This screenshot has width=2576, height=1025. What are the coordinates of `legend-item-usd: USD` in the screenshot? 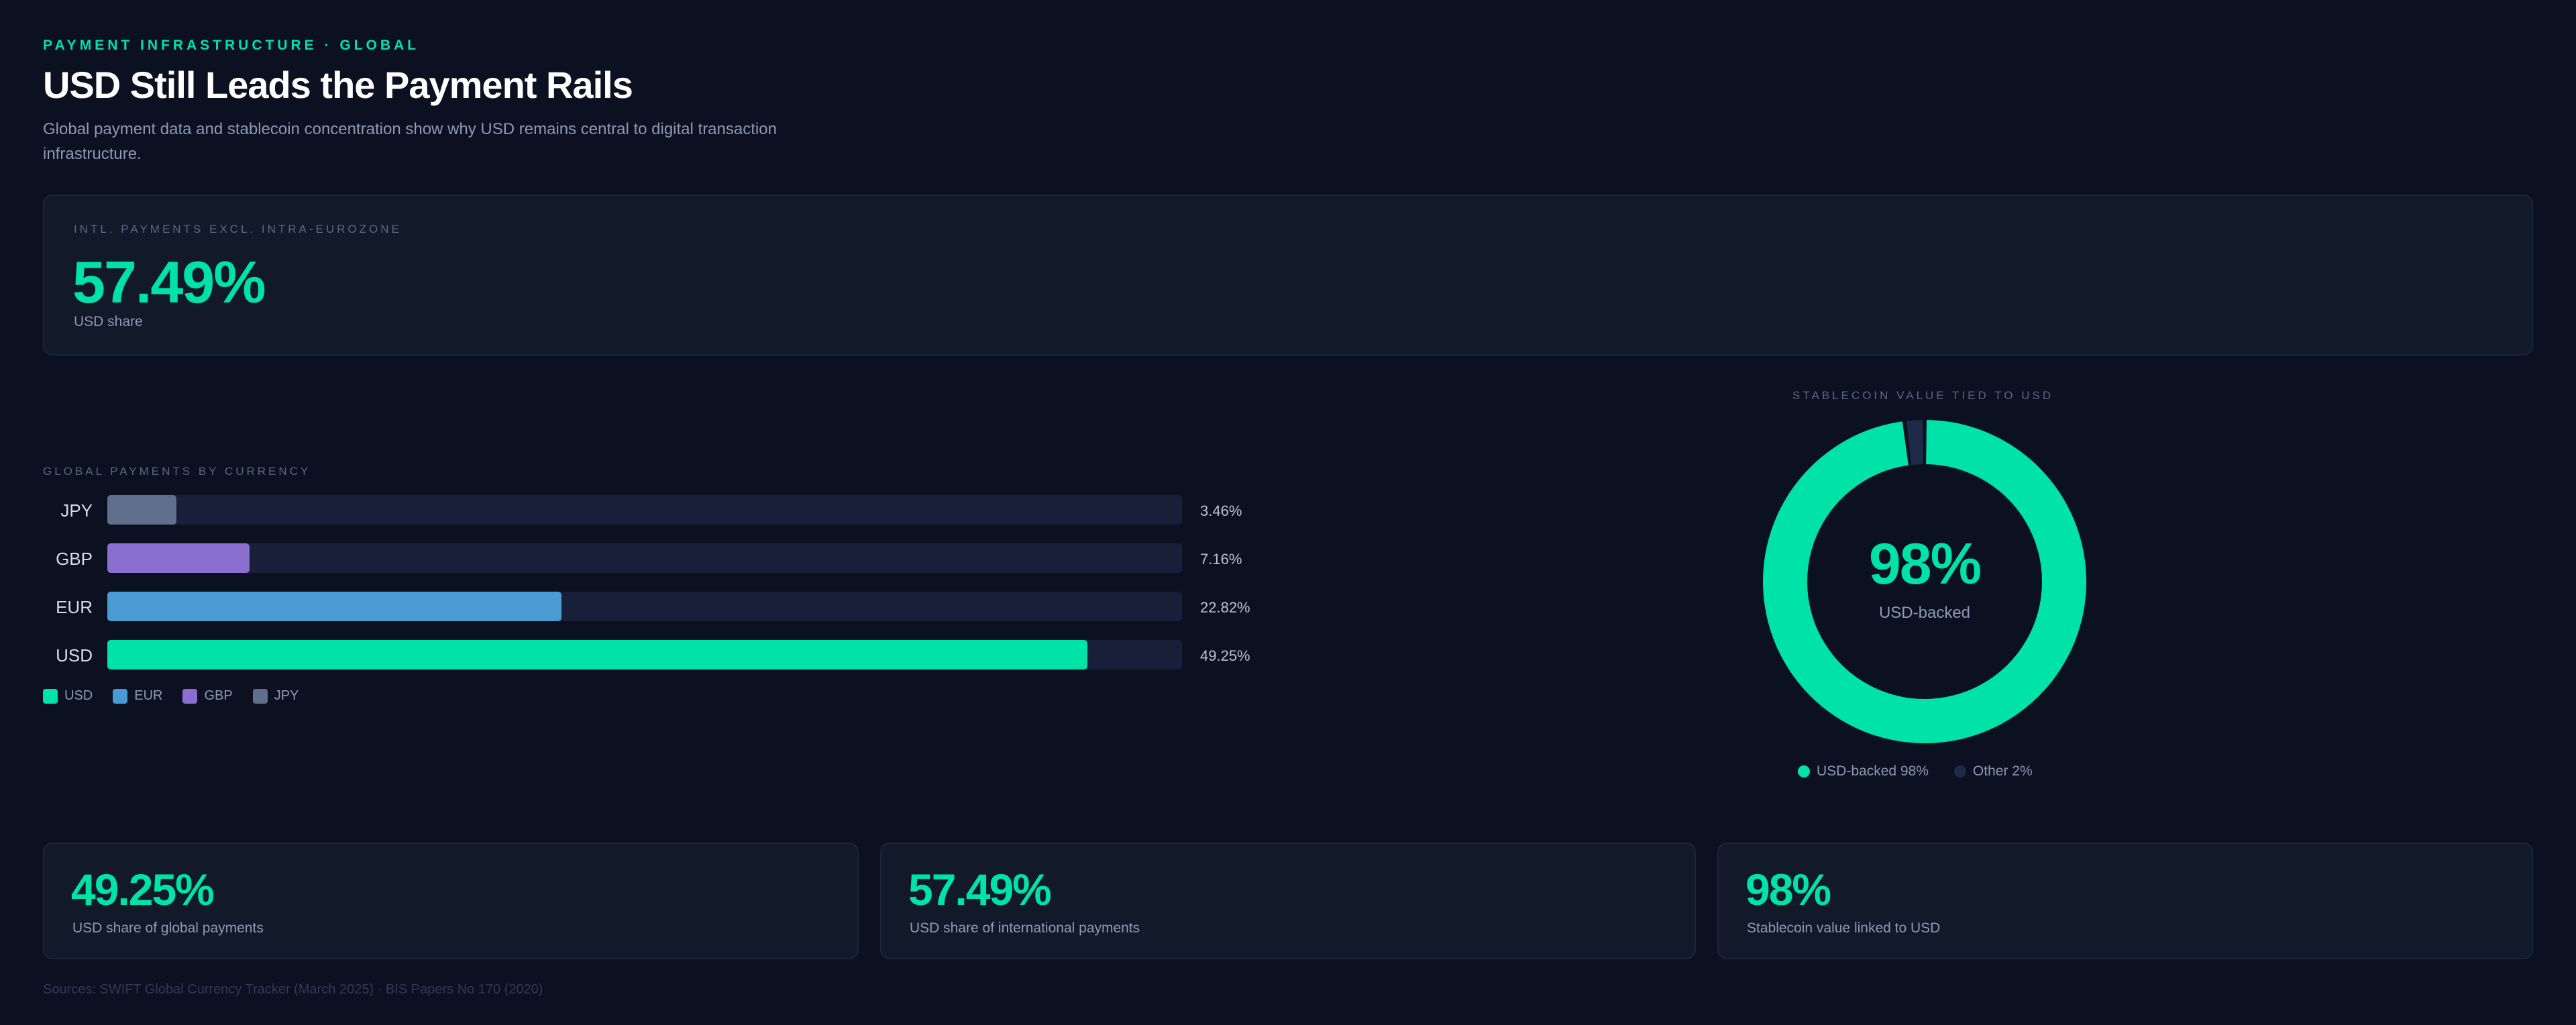 It's located at (68, 696).